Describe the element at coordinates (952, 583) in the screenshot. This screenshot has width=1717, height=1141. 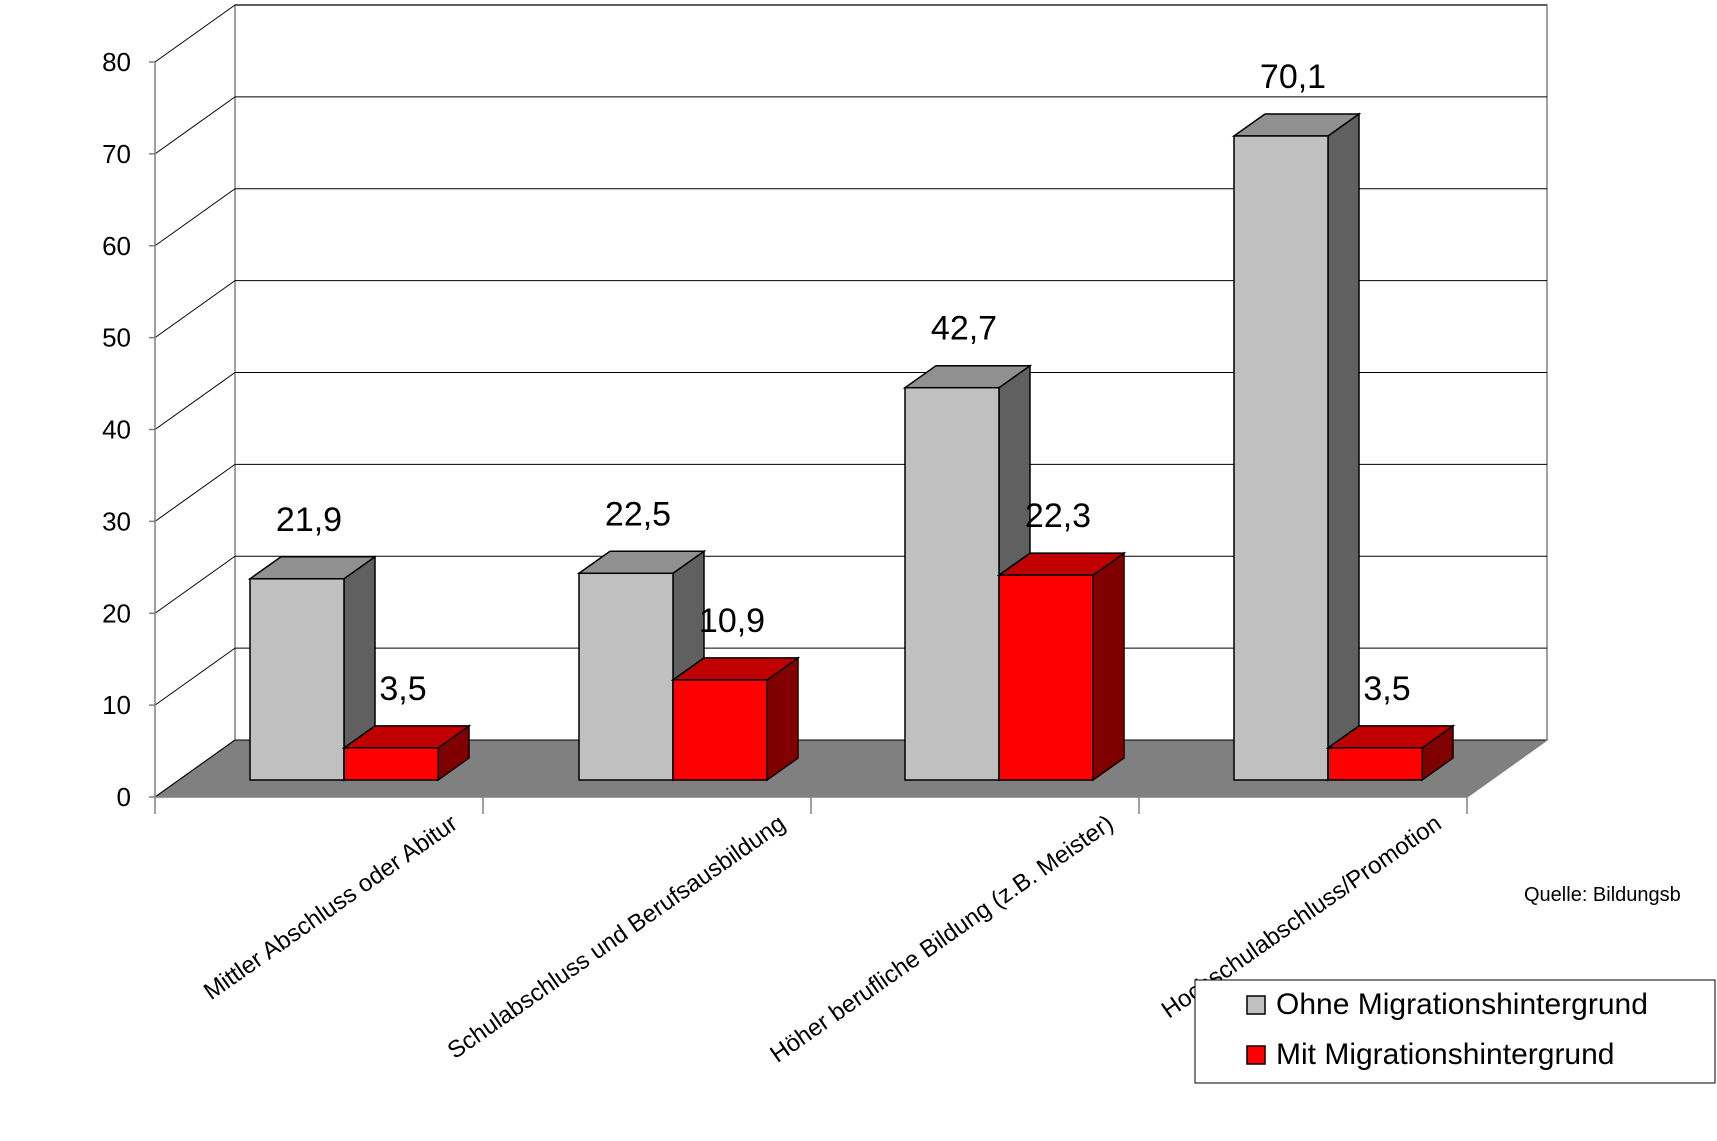
I see `bar-ohne-2-front` at that location.